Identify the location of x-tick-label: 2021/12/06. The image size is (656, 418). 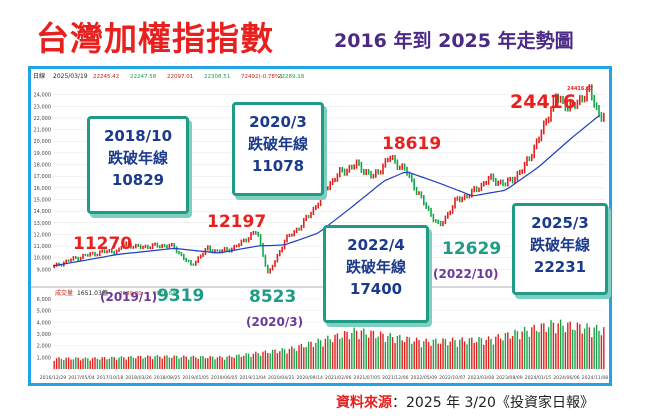
(395, 378).